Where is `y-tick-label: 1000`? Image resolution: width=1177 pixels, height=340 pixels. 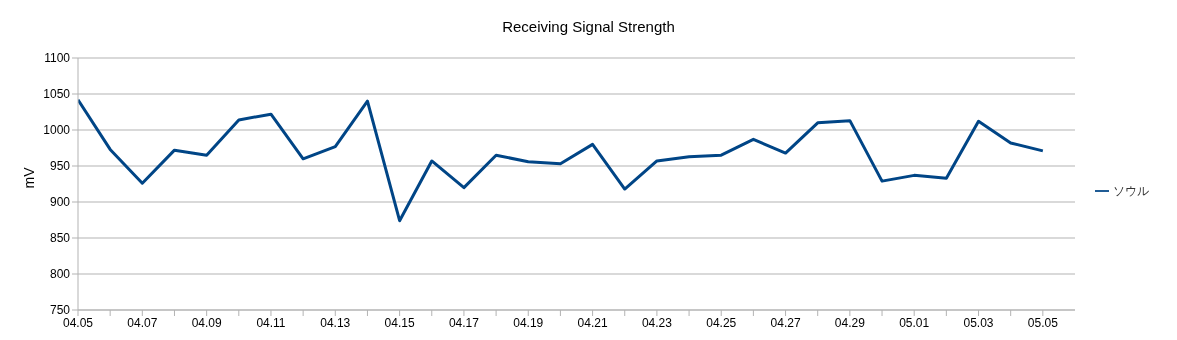
y-tick-label: 1000 is located at coordinates (57, 130).